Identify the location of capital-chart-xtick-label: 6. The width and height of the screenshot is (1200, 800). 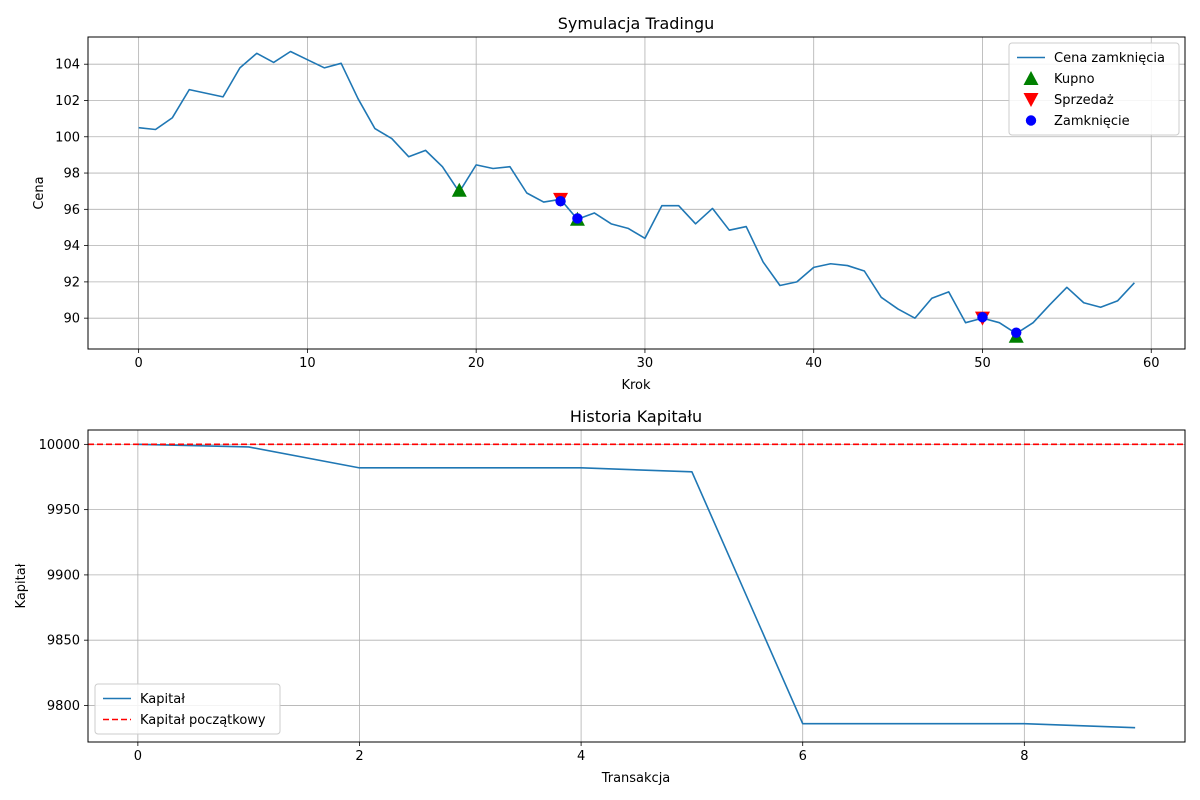
(803, 756).